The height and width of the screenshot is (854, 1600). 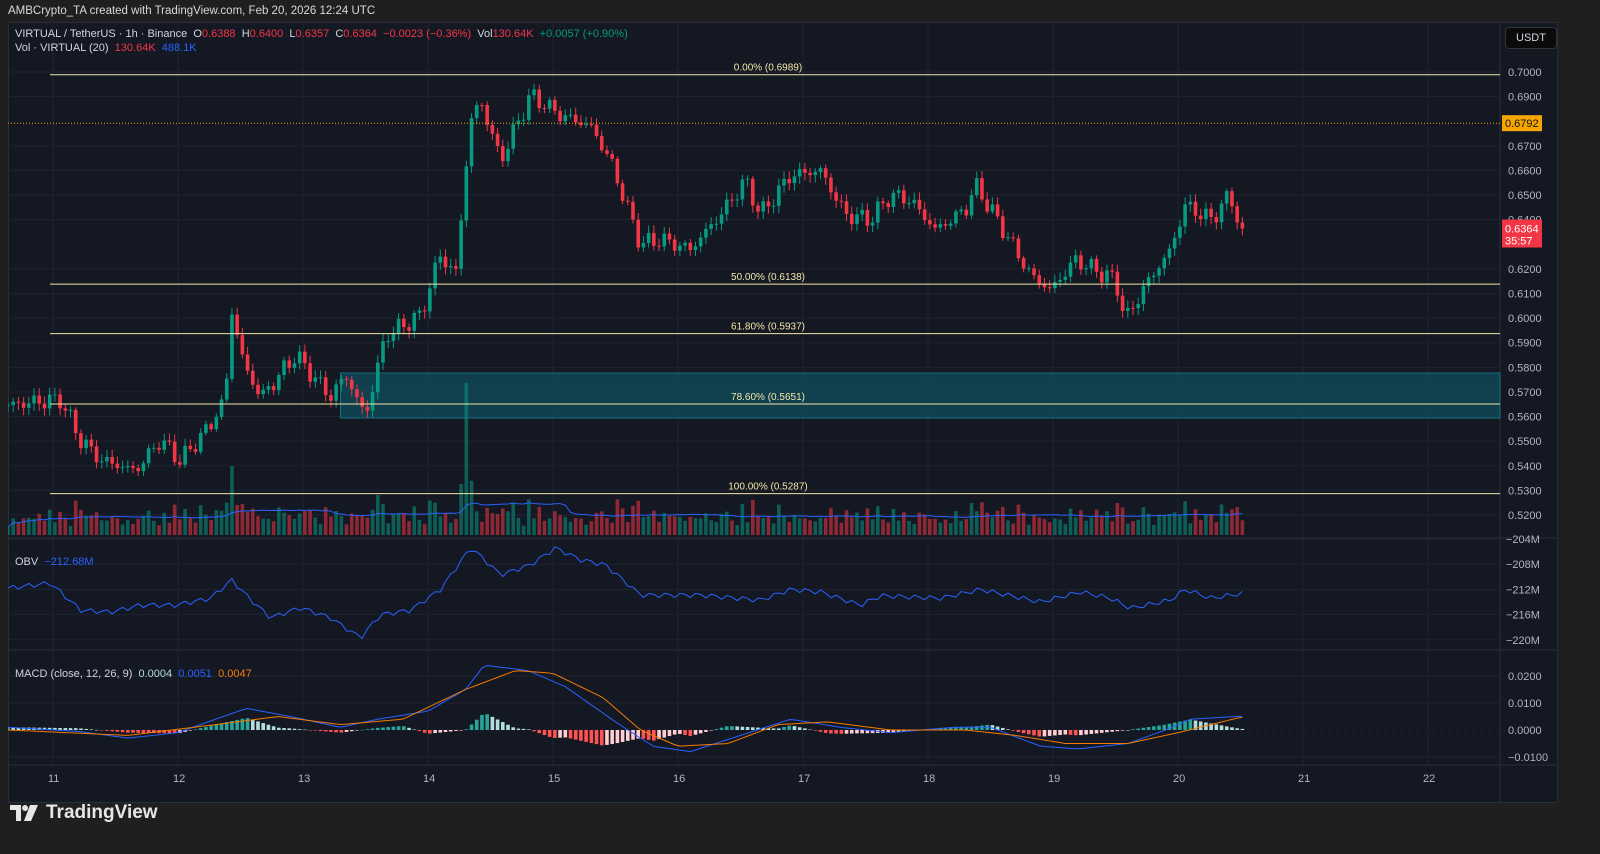 I want to click on macd-tick-label: 0.0200, so click(x=1525, y=677).